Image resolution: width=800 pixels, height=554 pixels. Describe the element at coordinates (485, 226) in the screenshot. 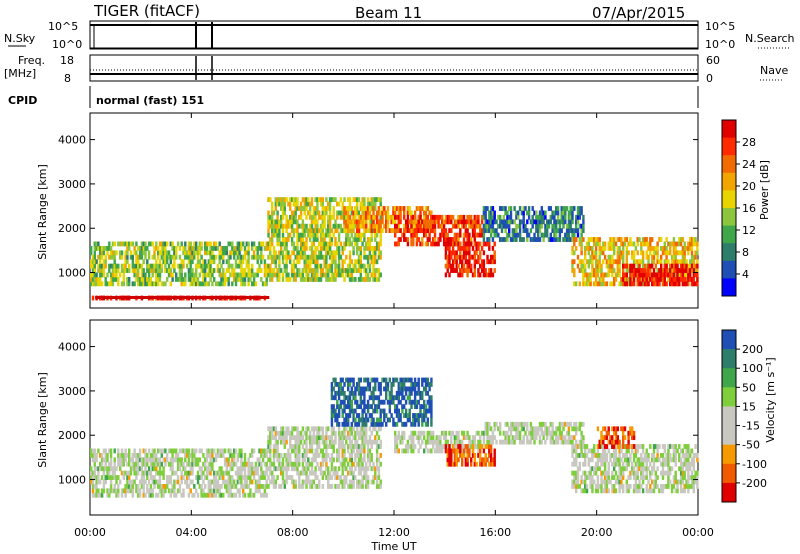

I see `heatmap-cell-2063` at that location.